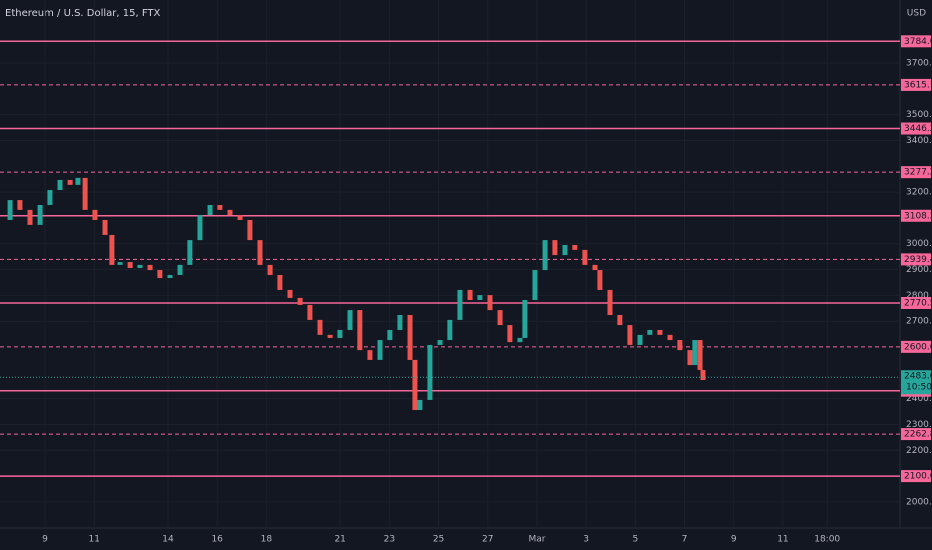  What do you see at coordinates (168, 540) in the screenshot?
I see `x-tick-label: 14` at bounding box center [168, 540].